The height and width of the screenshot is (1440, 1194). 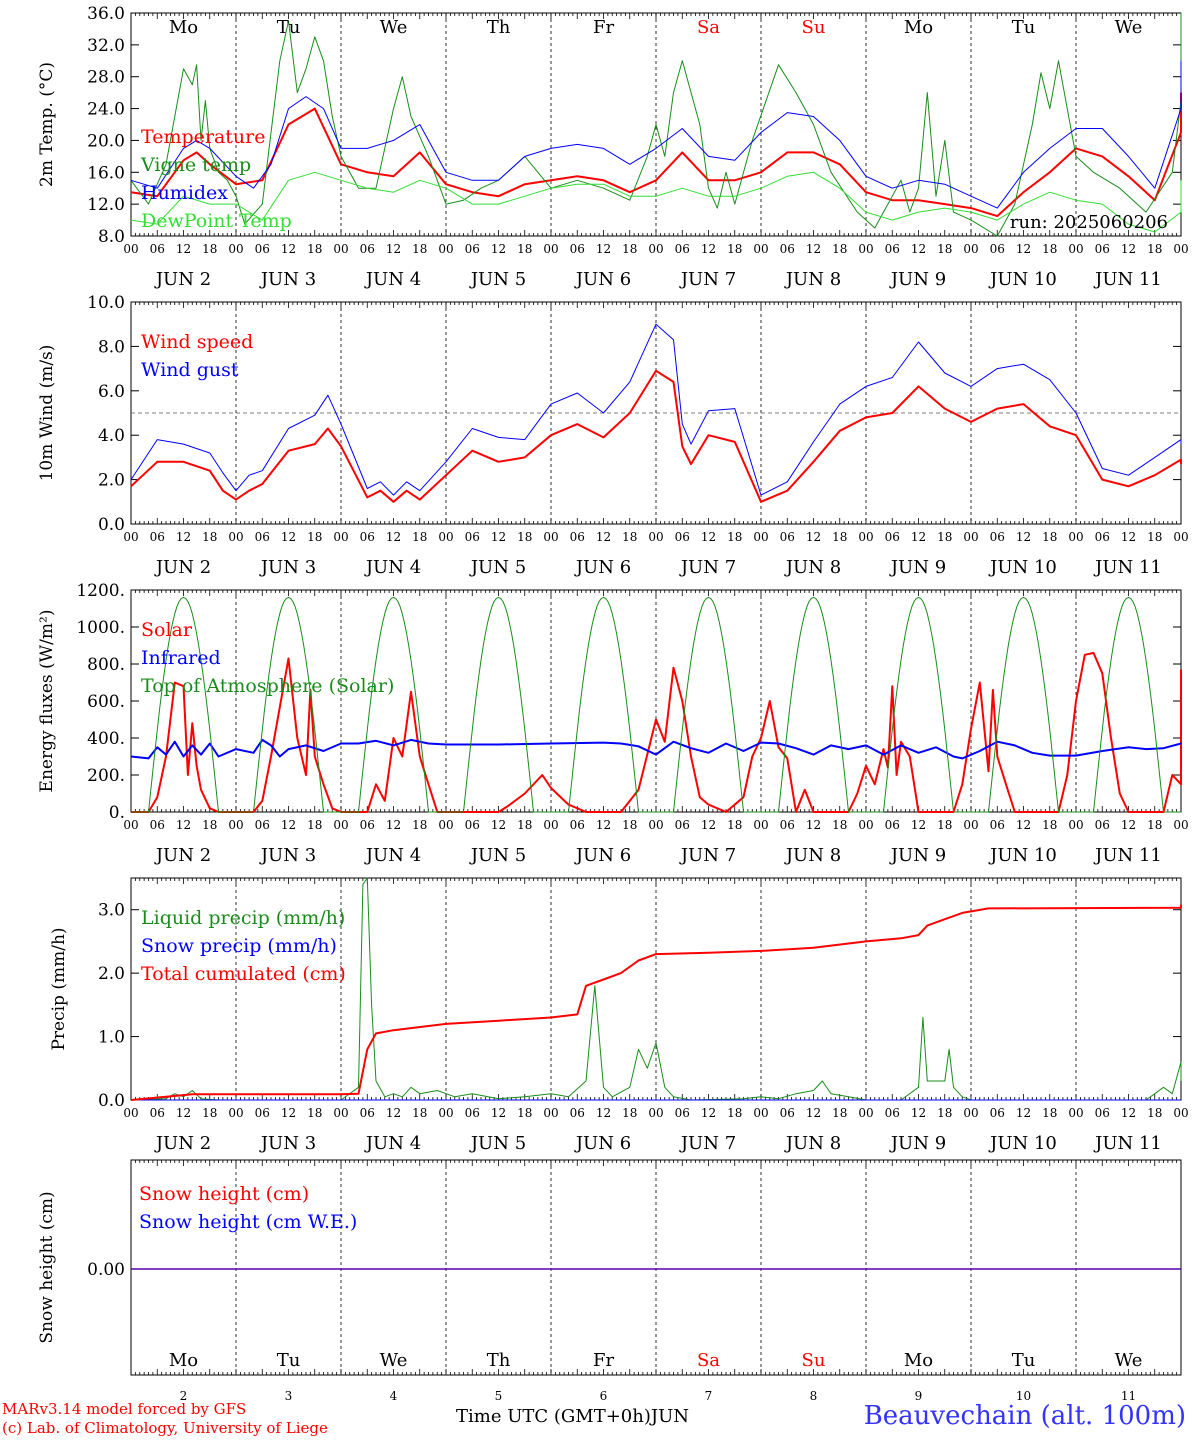 I want to click on legend-entry: Solar, so click(x=167, y=630).